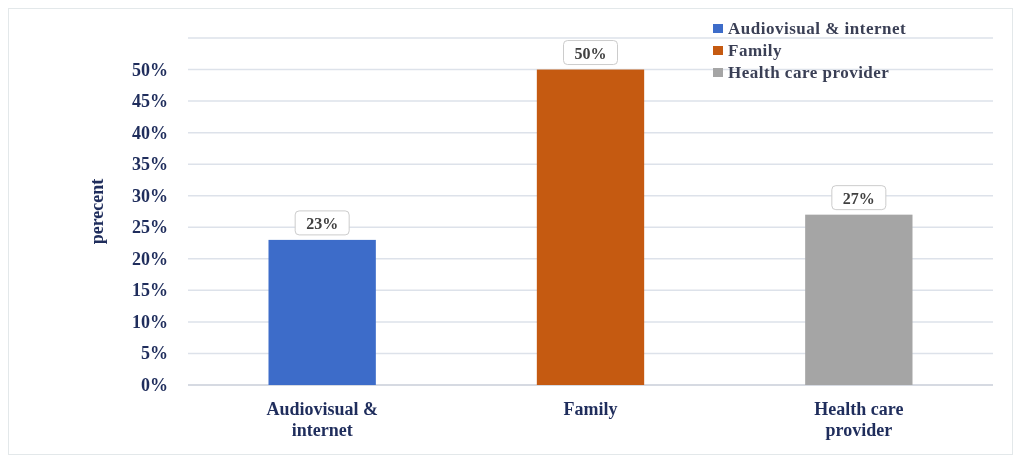 The image size is (1021, 463). I want to click on data-label: 23%, so click(322, 223).